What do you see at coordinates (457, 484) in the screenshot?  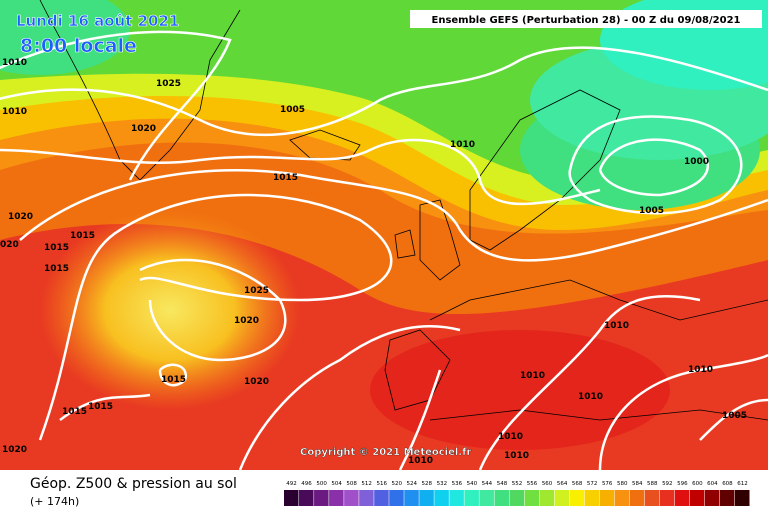 I see `scale-label: 536` at bounding box center [457, 484].